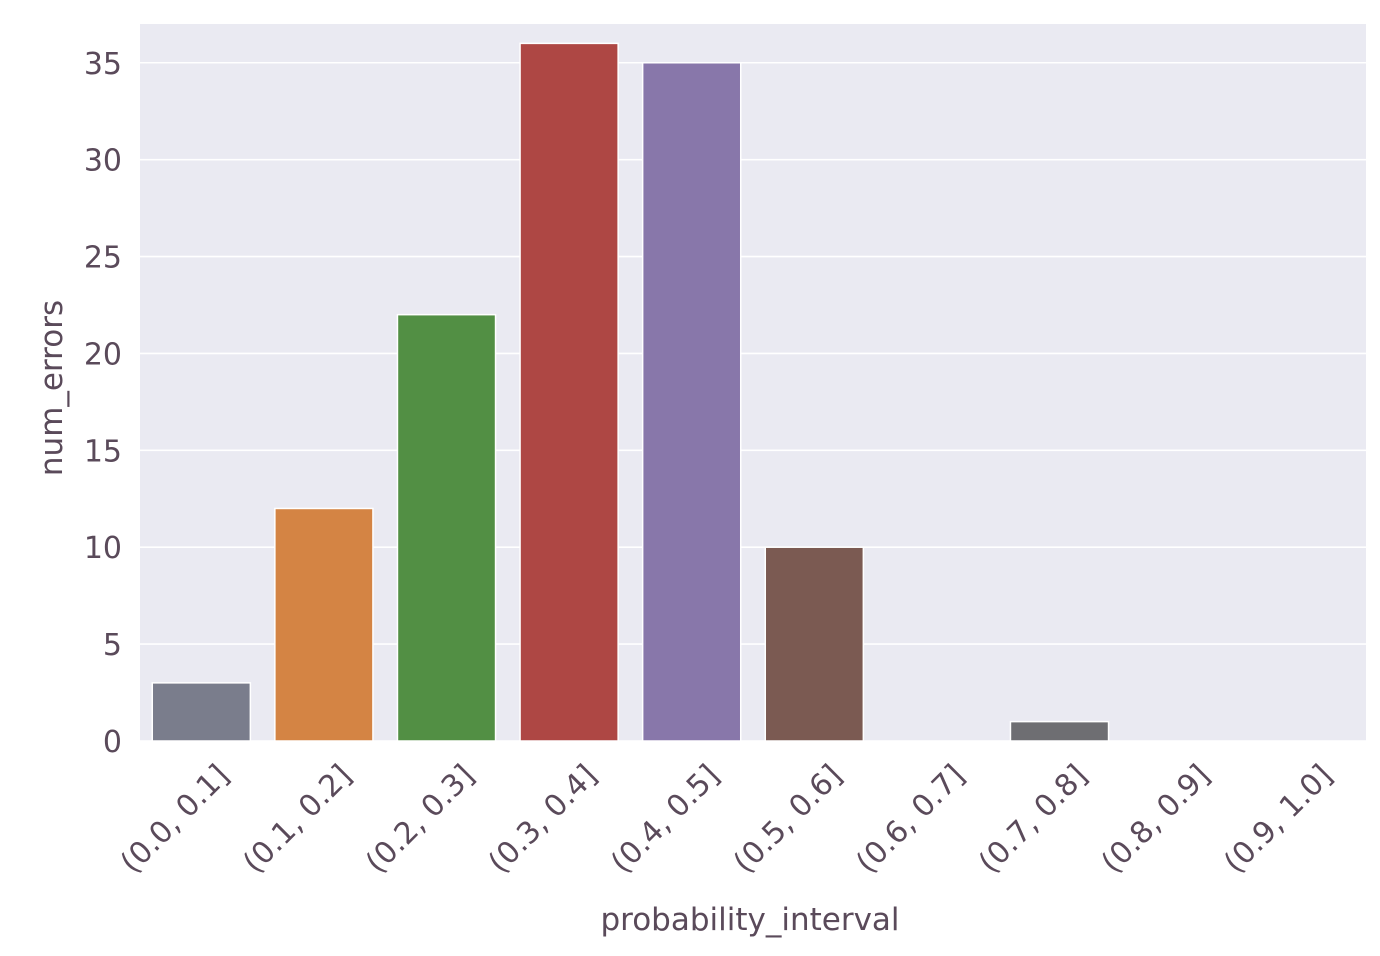 The image size is (1380, 956). What do you see at coordinates (103, 451) in the screenshot?
I see `y-tick-label: 15` at bounding box center [103, 451].